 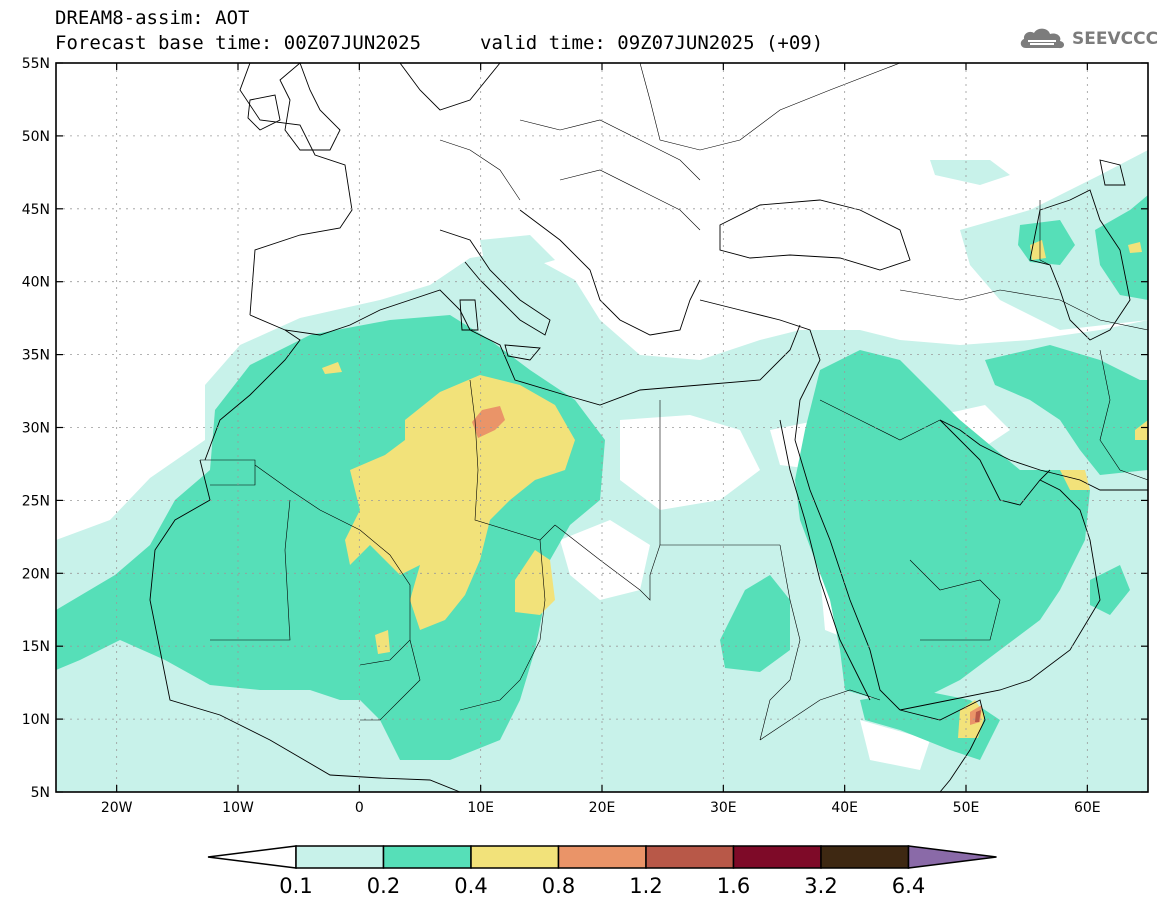 What do you see at coordinates (1023, 310) in the screenshot?
I see `border-iran-north` at bounding box center [1023, 310].